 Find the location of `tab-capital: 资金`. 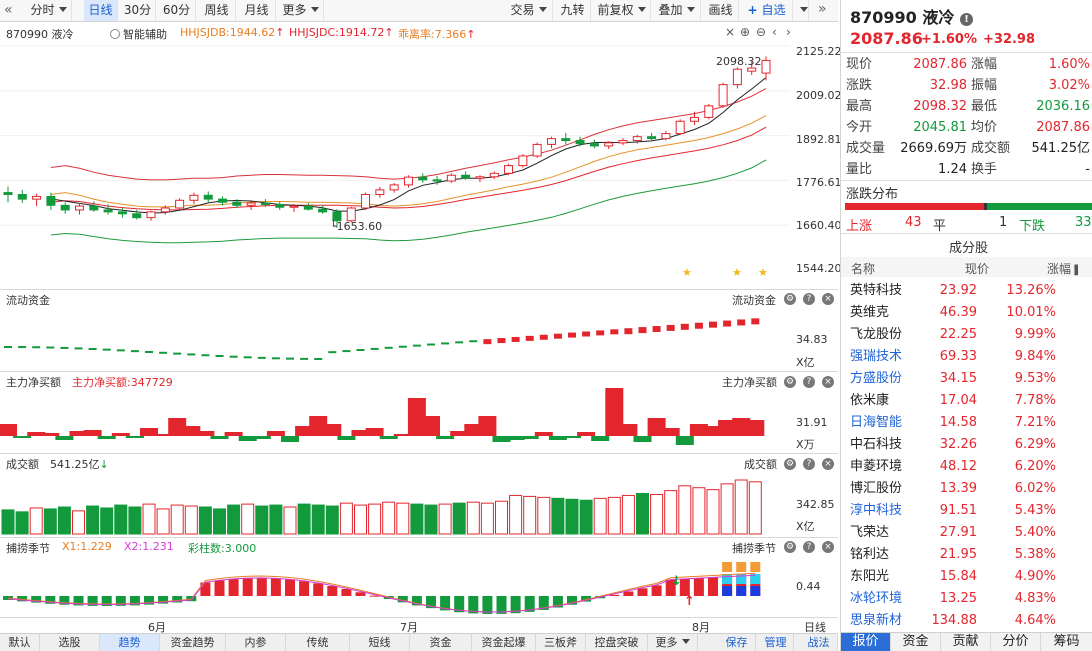

tab-capital: 资金 is located at coordinates (441, 642).